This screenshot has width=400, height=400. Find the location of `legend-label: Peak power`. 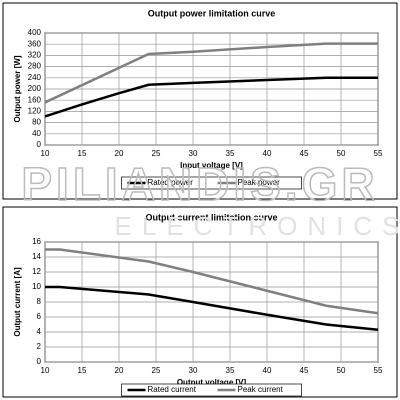

legend-label: Peak power is located at coordinates (259, 182).